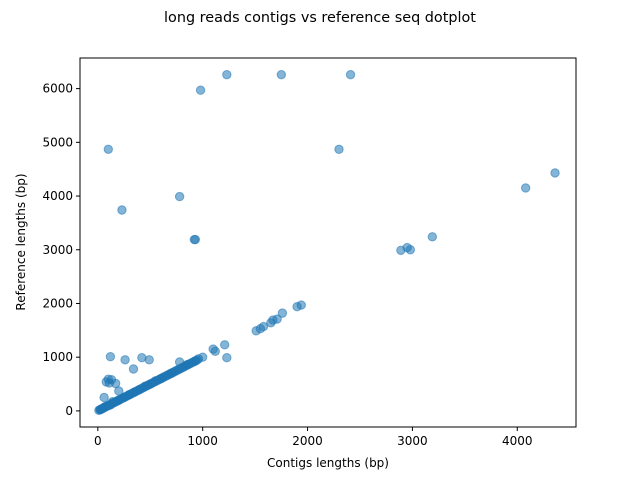 The image size is (640, 480). I want to click on y-tick-label: 4000, so click(57, 196).